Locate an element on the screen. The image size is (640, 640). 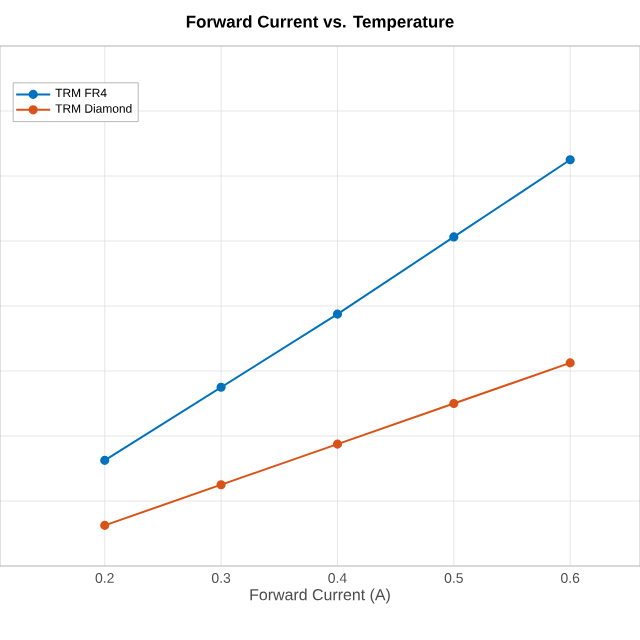
chart-title: Forward Current vs. Temperature is located at coordinates (320, 23).